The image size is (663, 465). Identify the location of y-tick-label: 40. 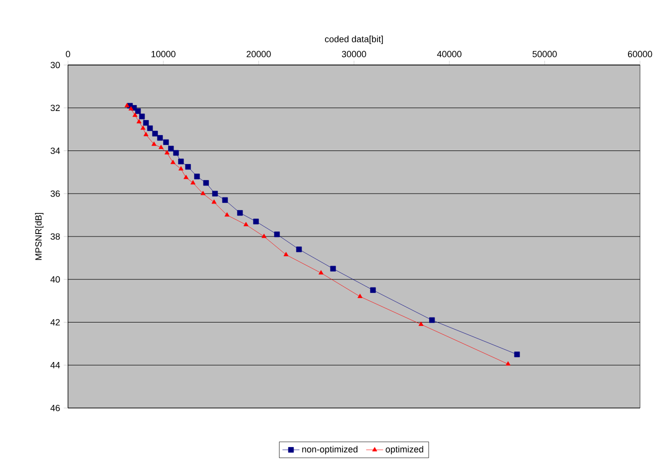
(55, 279).